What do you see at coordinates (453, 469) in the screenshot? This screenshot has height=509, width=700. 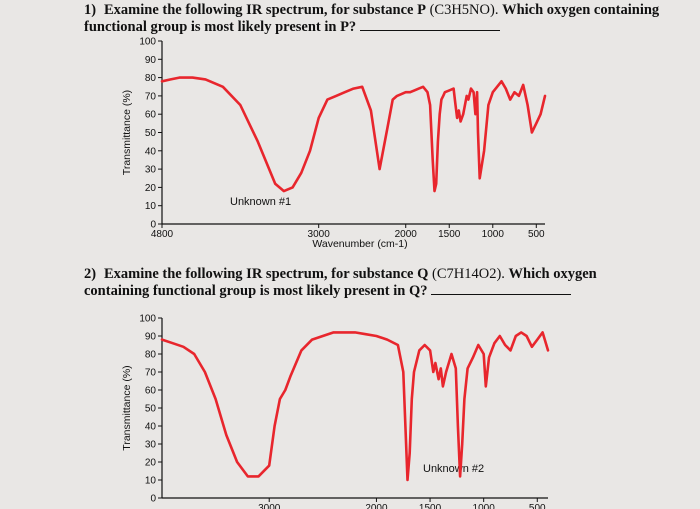 I see `unknown-label: Unknown #2` at bounding box center [453, 469].